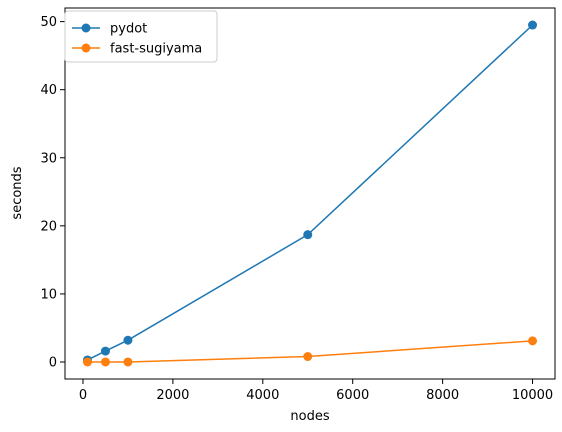  I want to click on x-axis: 0 2000 4000 6000 8000 10000, so click(316, 391).